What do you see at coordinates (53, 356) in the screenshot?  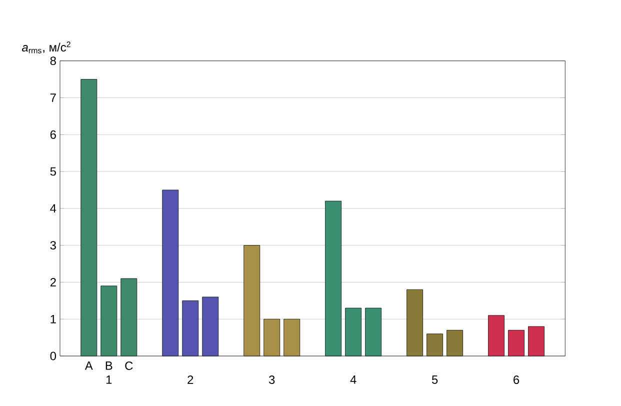 I see `y-tick-label: 0` at bounding box center [53, 356].